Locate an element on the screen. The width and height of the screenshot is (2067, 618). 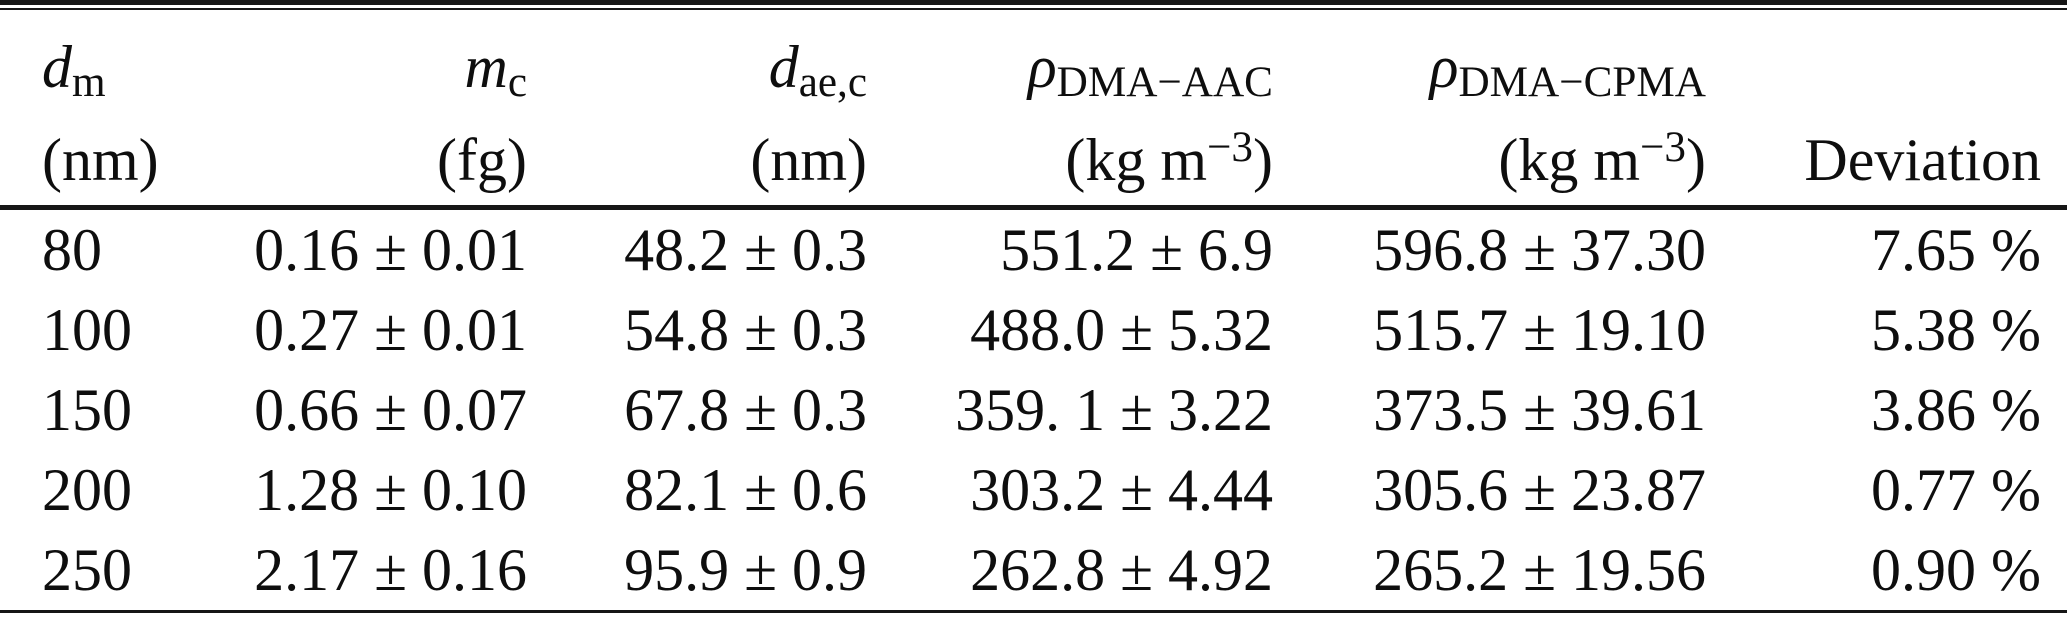
col-header-deviation-spacer is located at coordinates (1886, 57).